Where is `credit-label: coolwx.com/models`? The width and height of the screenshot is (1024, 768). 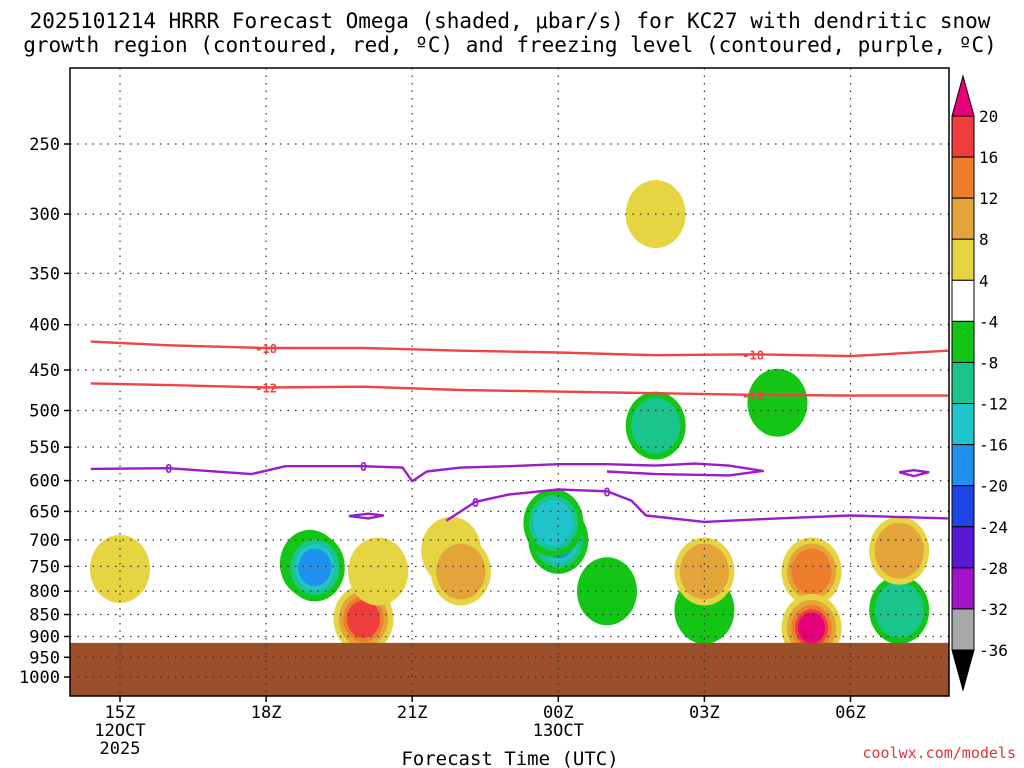 credit-label: coolwx.com/models is located at coordinates (939, 753).